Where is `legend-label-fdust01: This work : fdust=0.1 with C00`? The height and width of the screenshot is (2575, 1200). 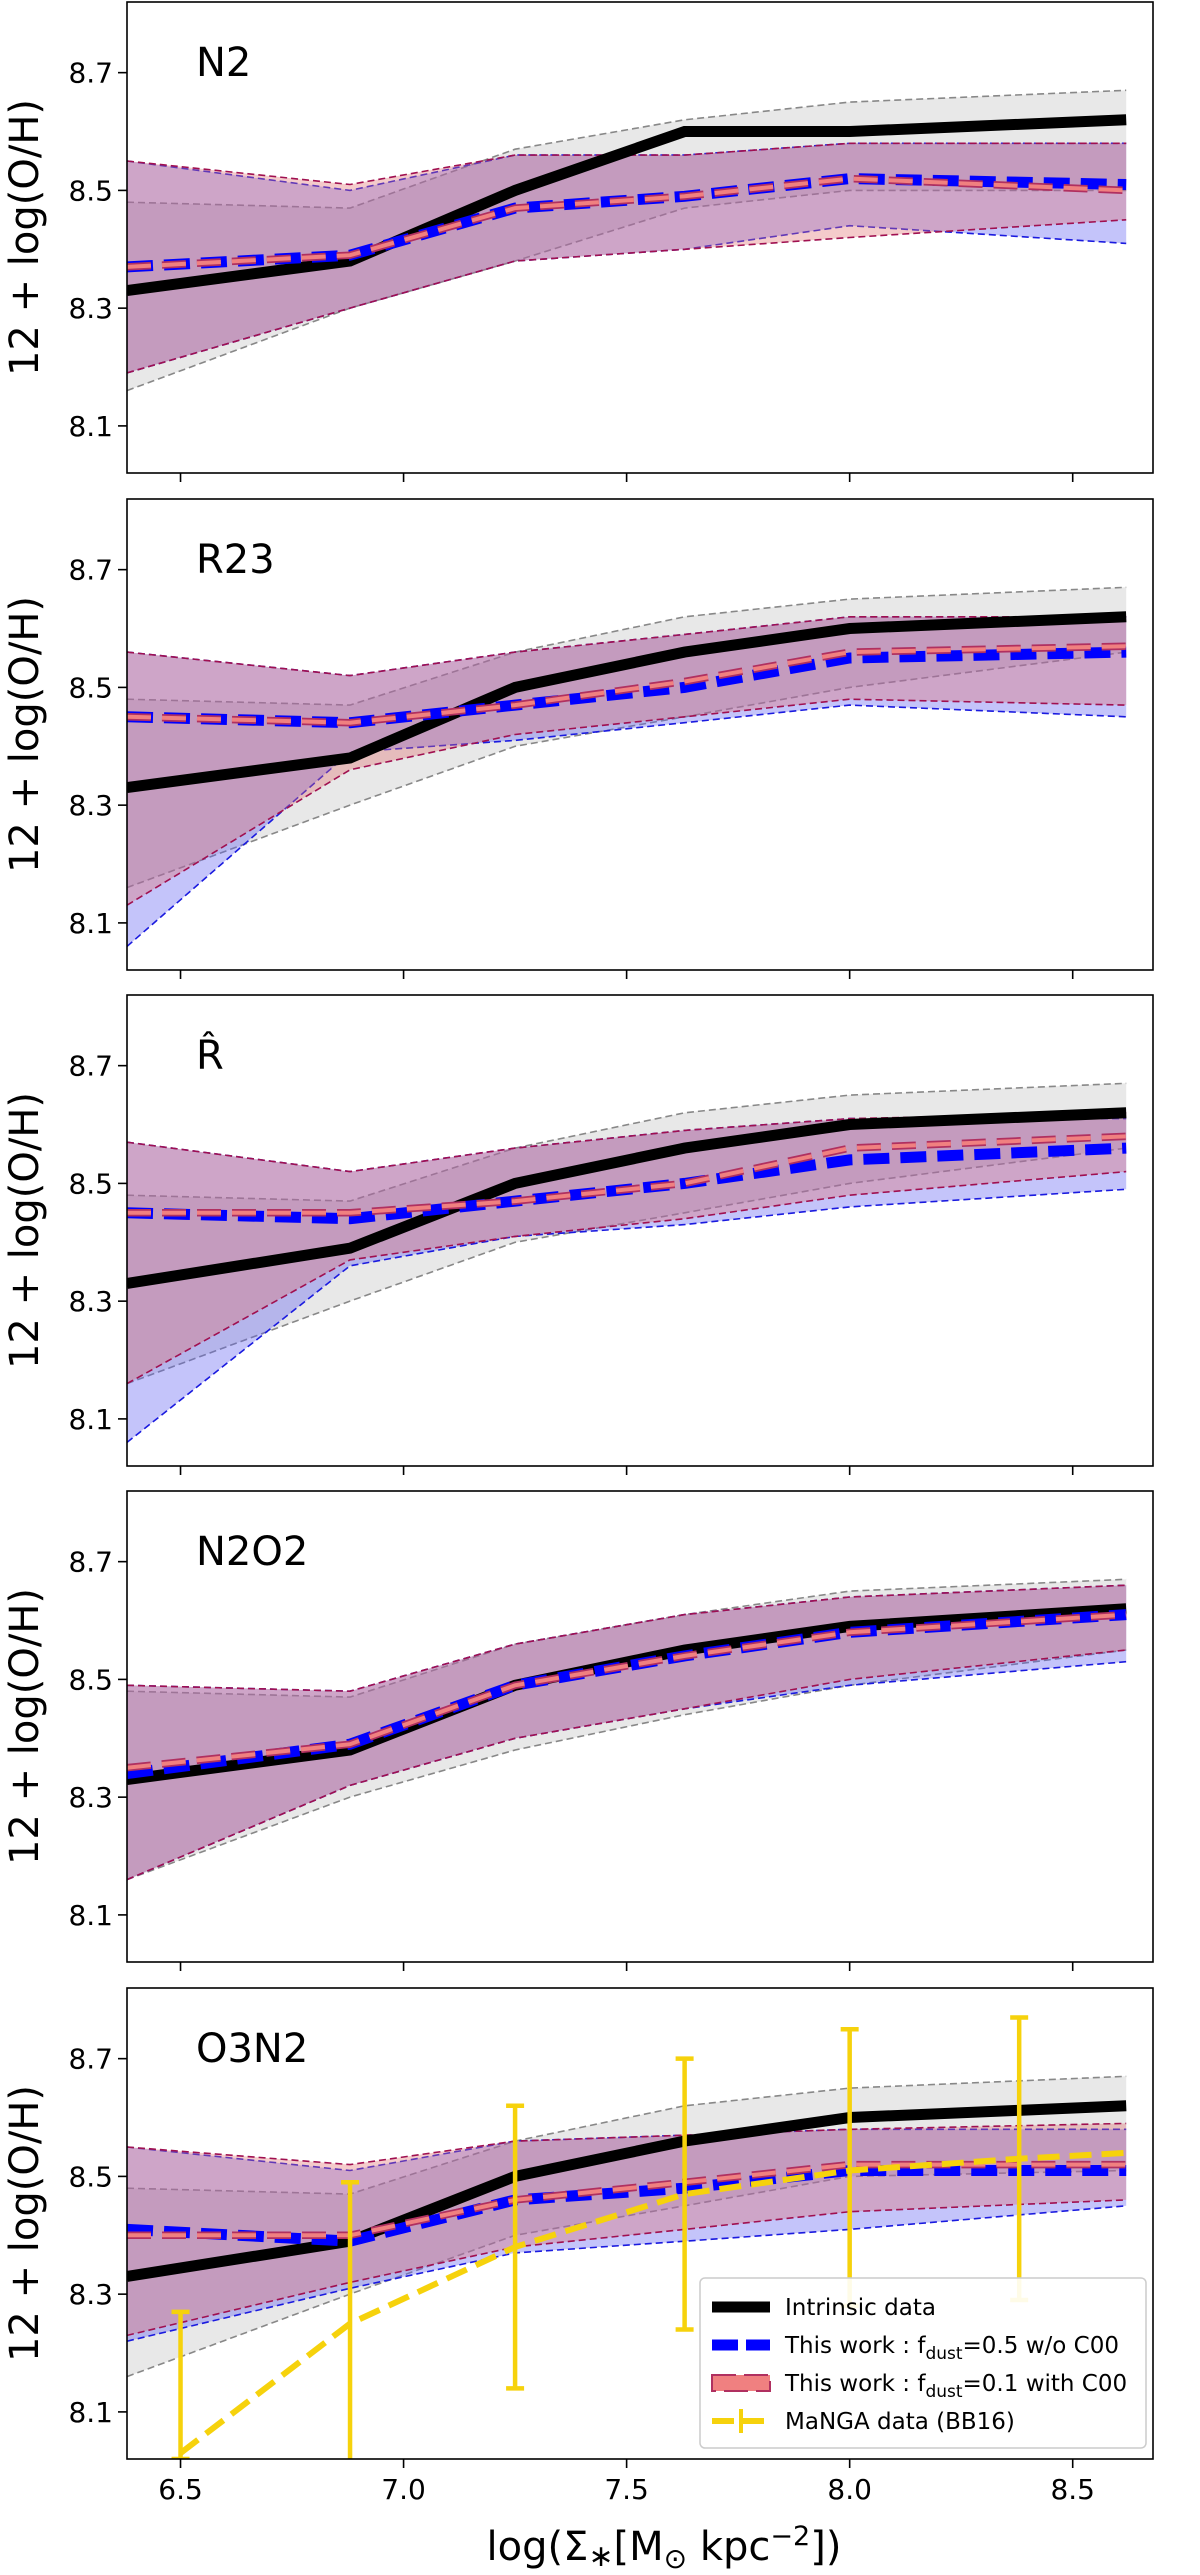 legend-label-fdust01: This work : fdust=0.1 with C00 is located at coordinates (955, 2386).